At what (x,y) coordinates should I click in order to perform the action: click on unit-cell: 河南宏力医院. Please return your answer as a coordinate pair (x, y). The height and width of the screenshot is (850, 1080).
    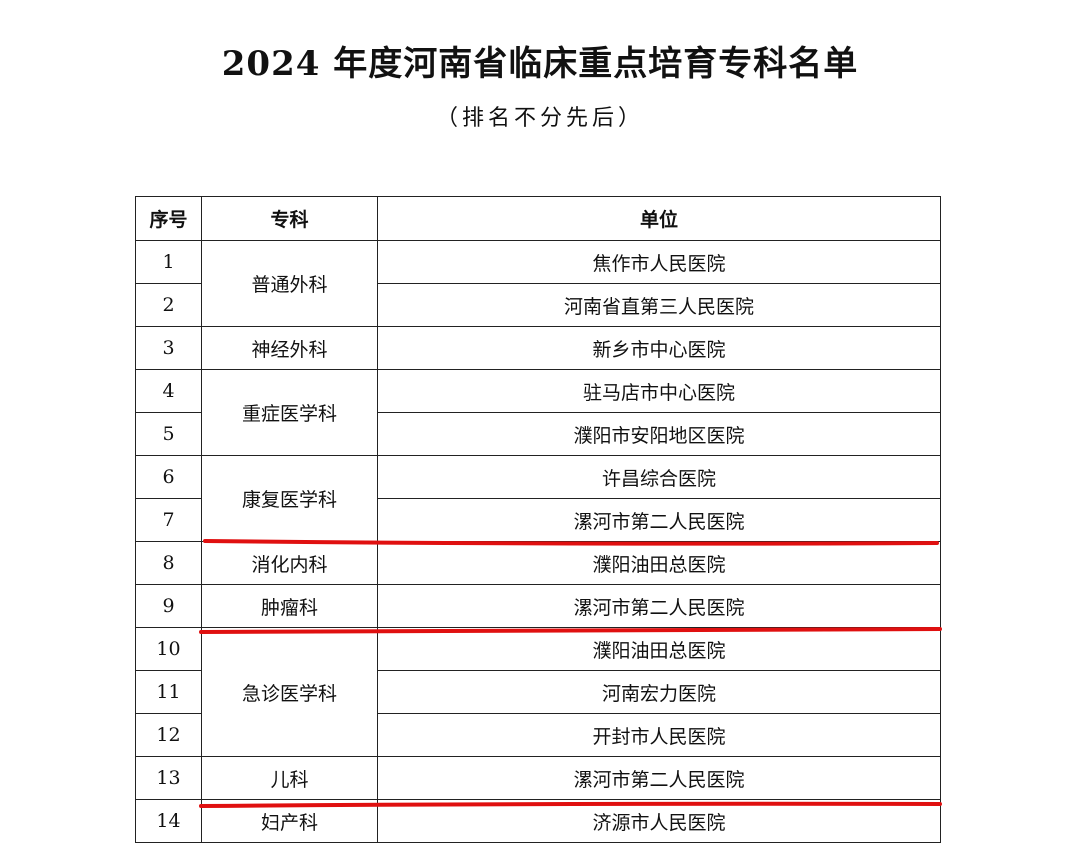
    Looking at the image, I should click on (659, 692).